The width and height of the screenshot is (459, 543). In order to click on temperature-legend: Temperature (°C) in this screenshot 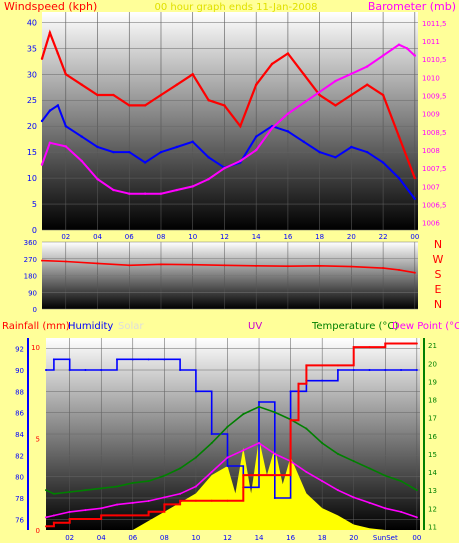, I will do `click(354, 326)`.